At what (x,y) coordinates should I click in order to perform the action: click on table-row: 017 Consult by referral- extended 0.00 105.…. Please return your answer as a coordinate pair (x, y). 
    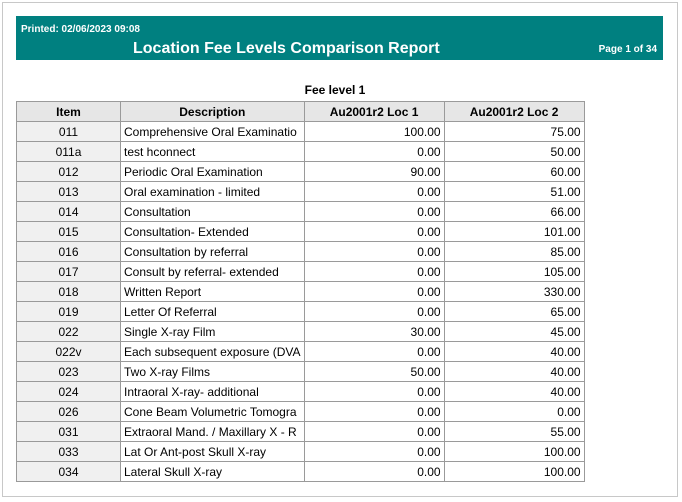
    Looking at the image, I should click on (300, 271).